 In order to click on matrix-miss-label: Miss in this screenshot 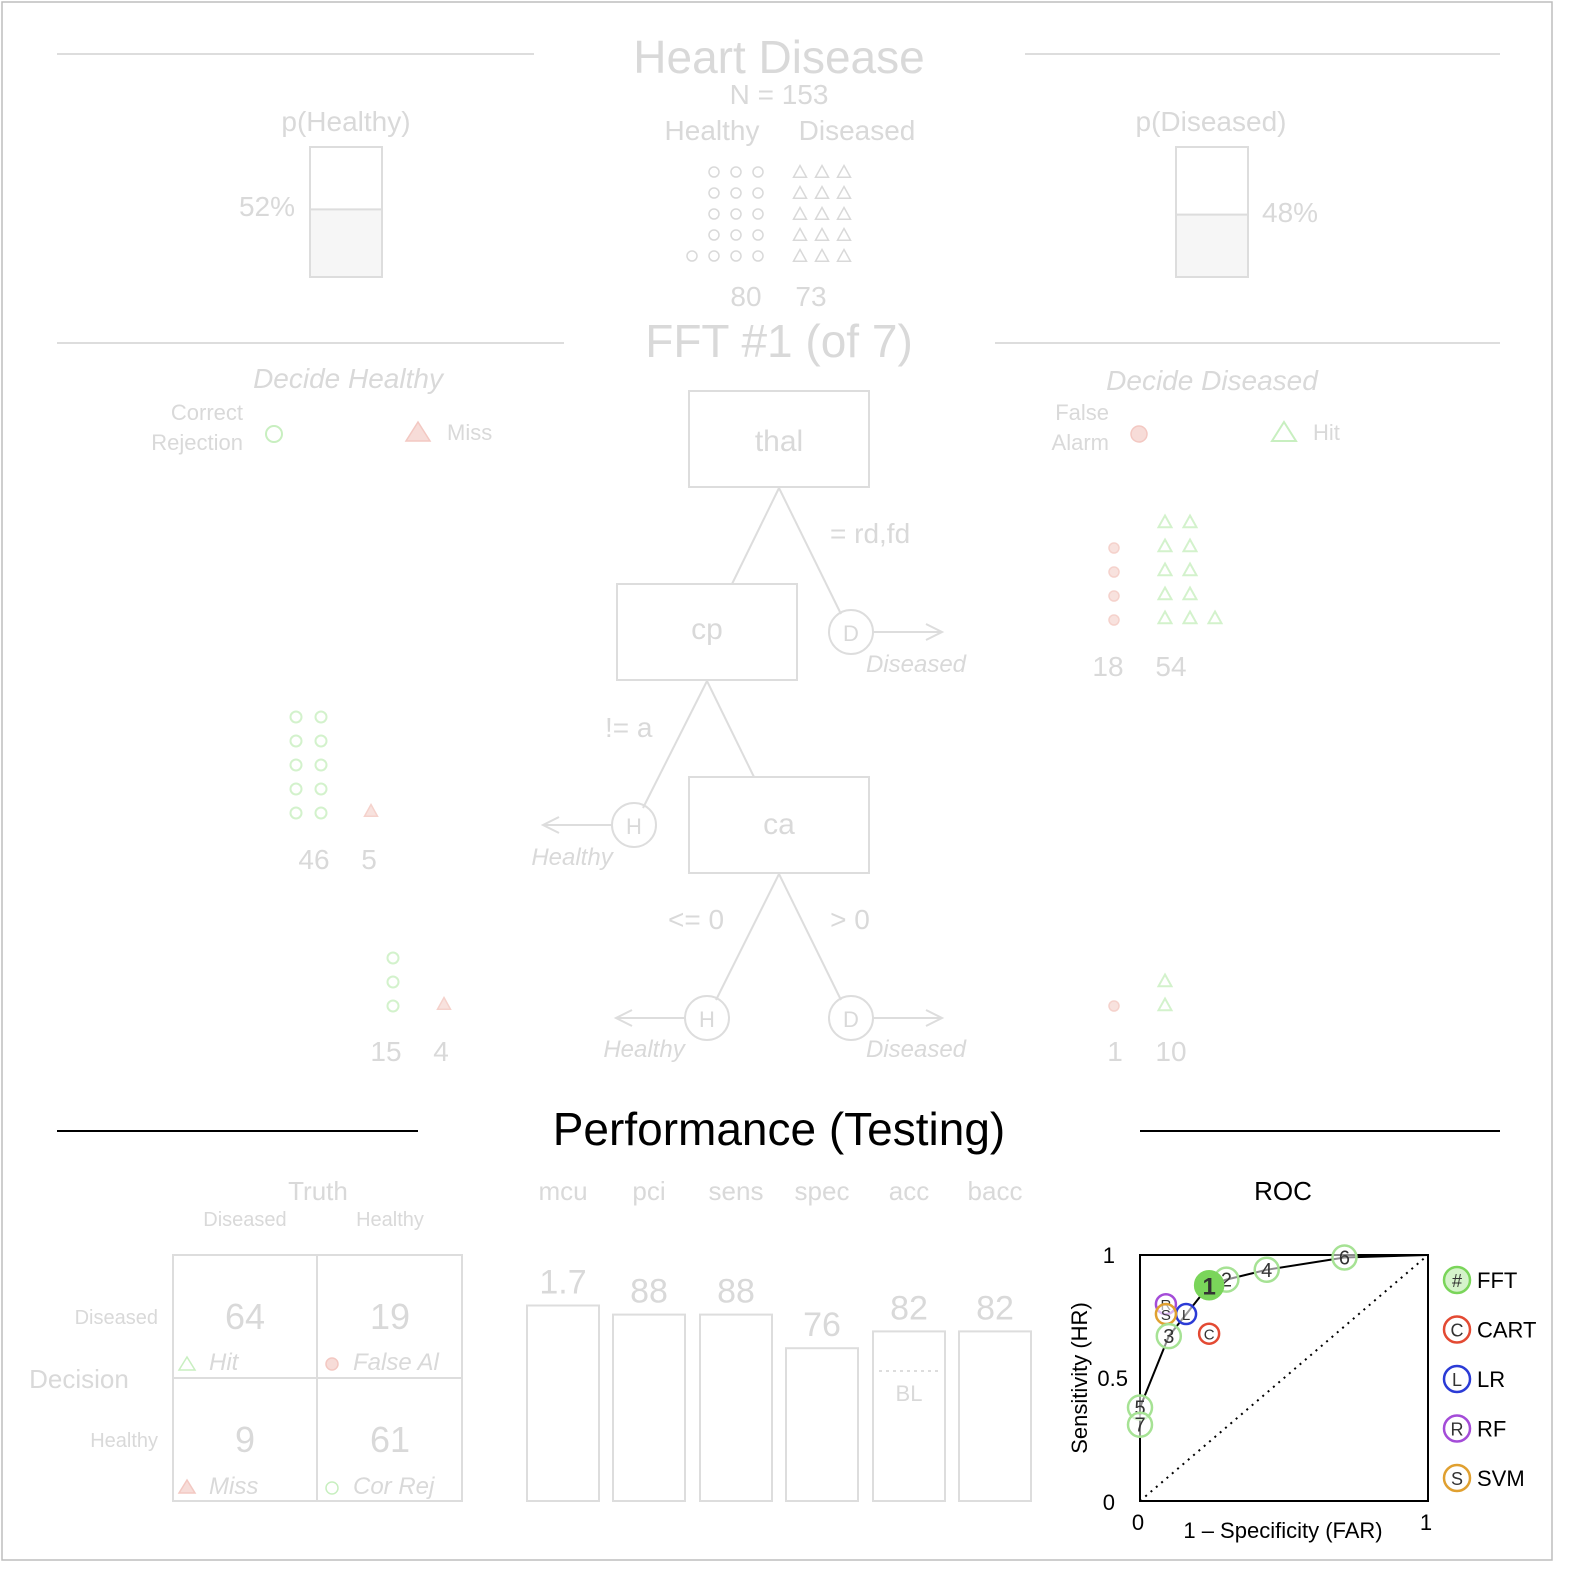, I will do `click(233, 1486)`.